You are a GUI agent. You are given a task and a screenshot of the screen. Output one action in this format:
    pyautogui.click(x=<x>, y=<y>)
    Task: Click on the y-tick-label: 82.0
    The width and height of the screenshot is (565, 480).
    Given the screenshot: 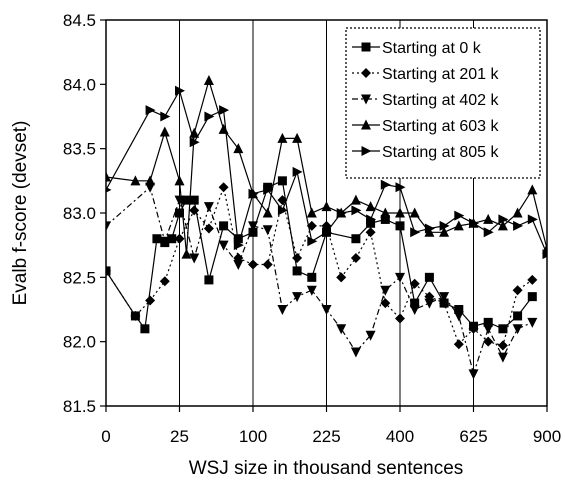 What is the action you would take?
    pyautogui.click(x=79, y=342)
    